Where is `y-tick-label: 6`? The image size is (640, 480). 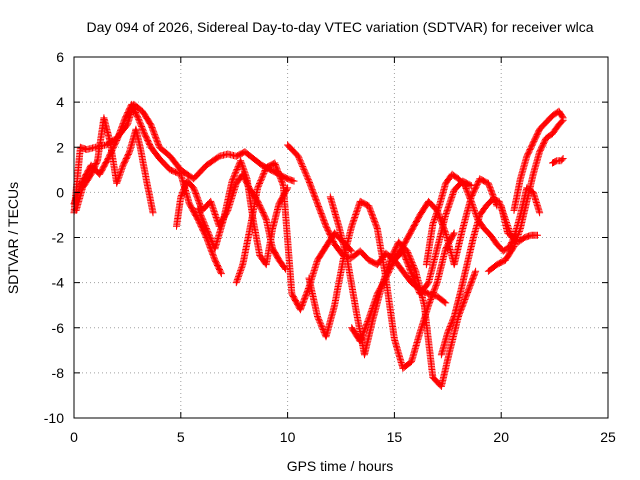 y-tick-label: 6 is located at coordinates (60, 57).